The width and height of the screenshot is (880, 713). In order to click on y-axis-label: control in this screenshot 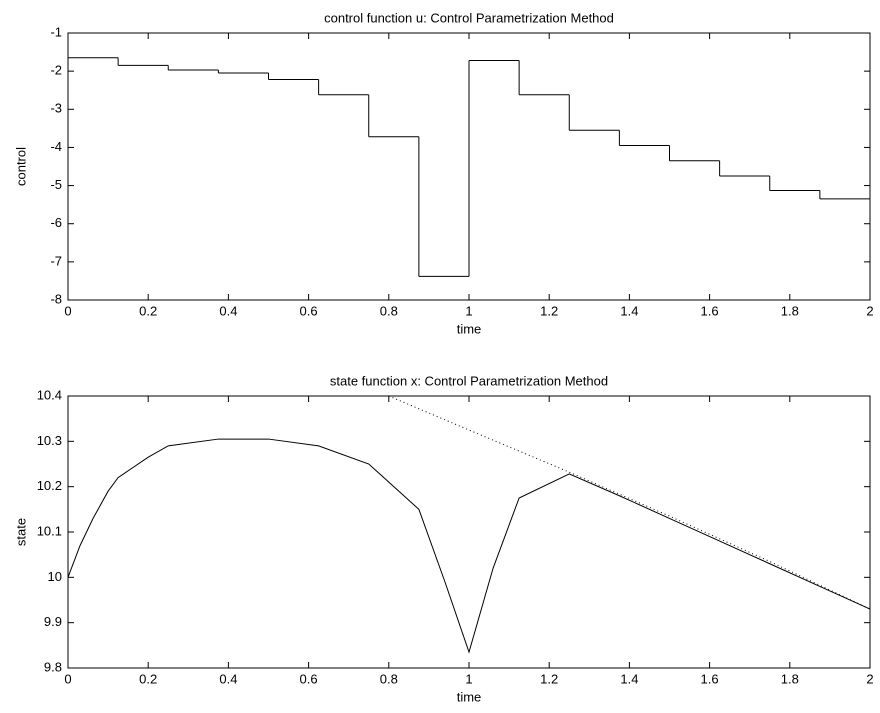, I will do `click(20, 166)`.